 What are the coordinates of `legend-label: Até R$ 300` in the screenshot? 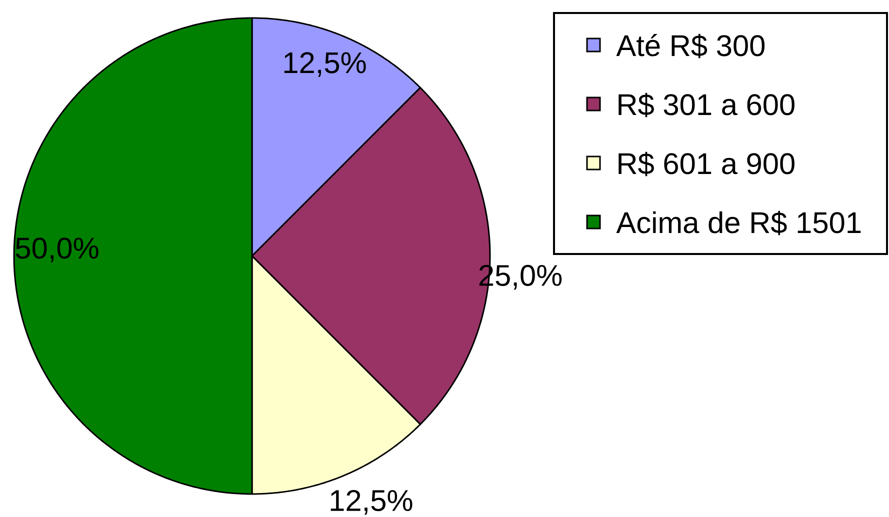 It's located at (690, 46).